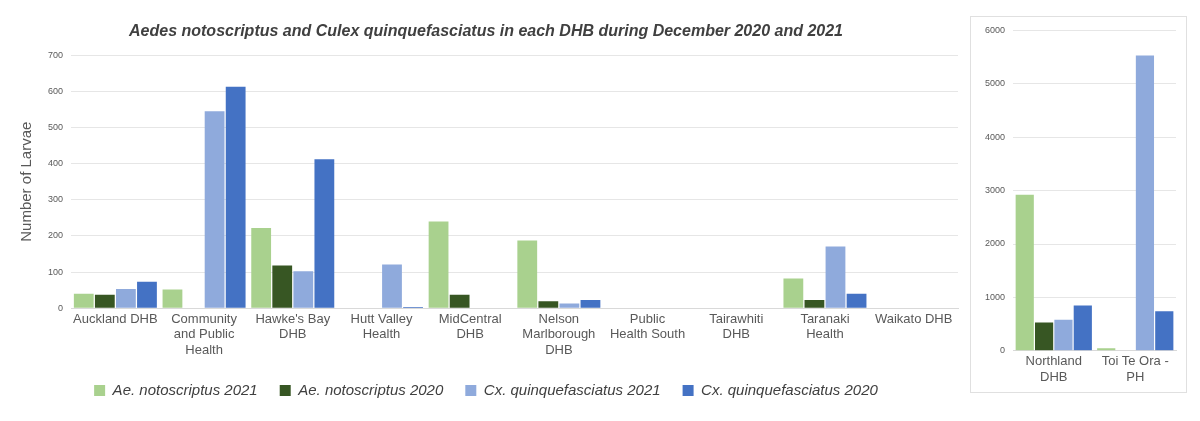  What do you see at coordinates (995, 29) in the screenshot?
I see `y-tick-label: 6000` at bounding box center [995, 29].